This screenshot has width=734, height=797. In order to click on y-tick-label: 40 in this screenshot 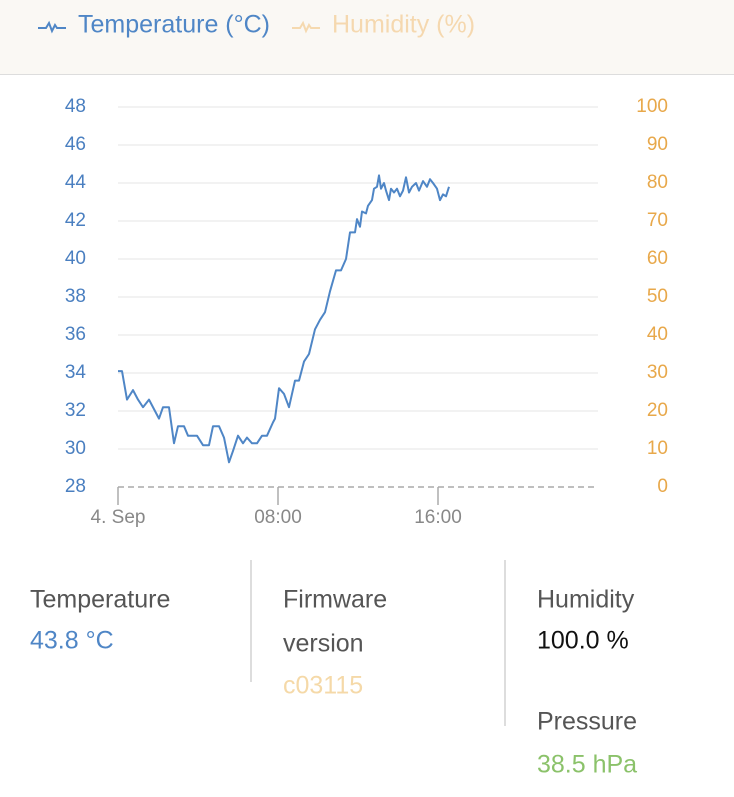, I will do `click(75, 258)`.